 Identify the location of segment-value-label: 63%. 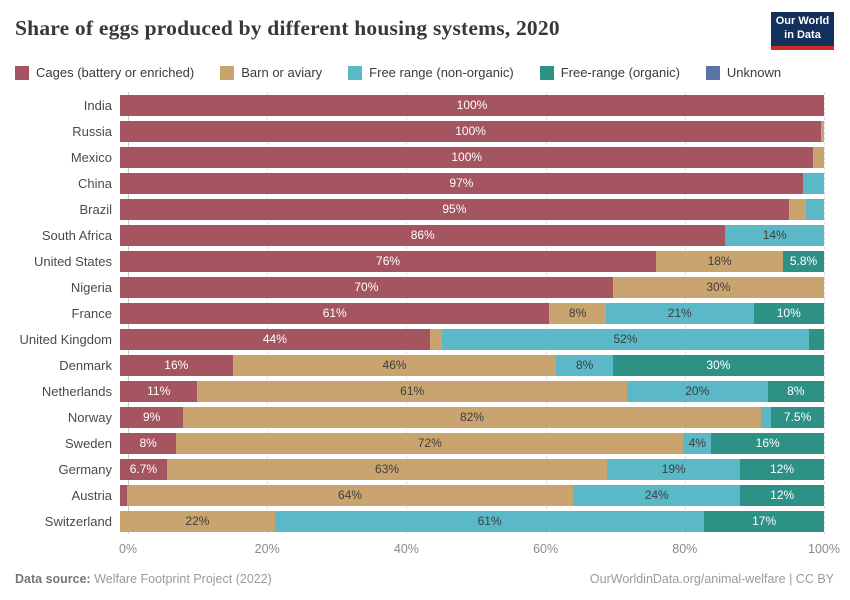
(387, 469).